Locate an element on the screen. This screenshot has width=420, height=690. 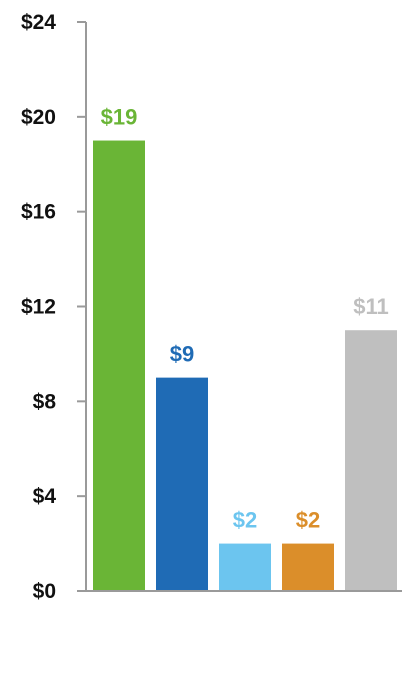
bar-3-value-label: $2 is located at coordinates (245, 520).